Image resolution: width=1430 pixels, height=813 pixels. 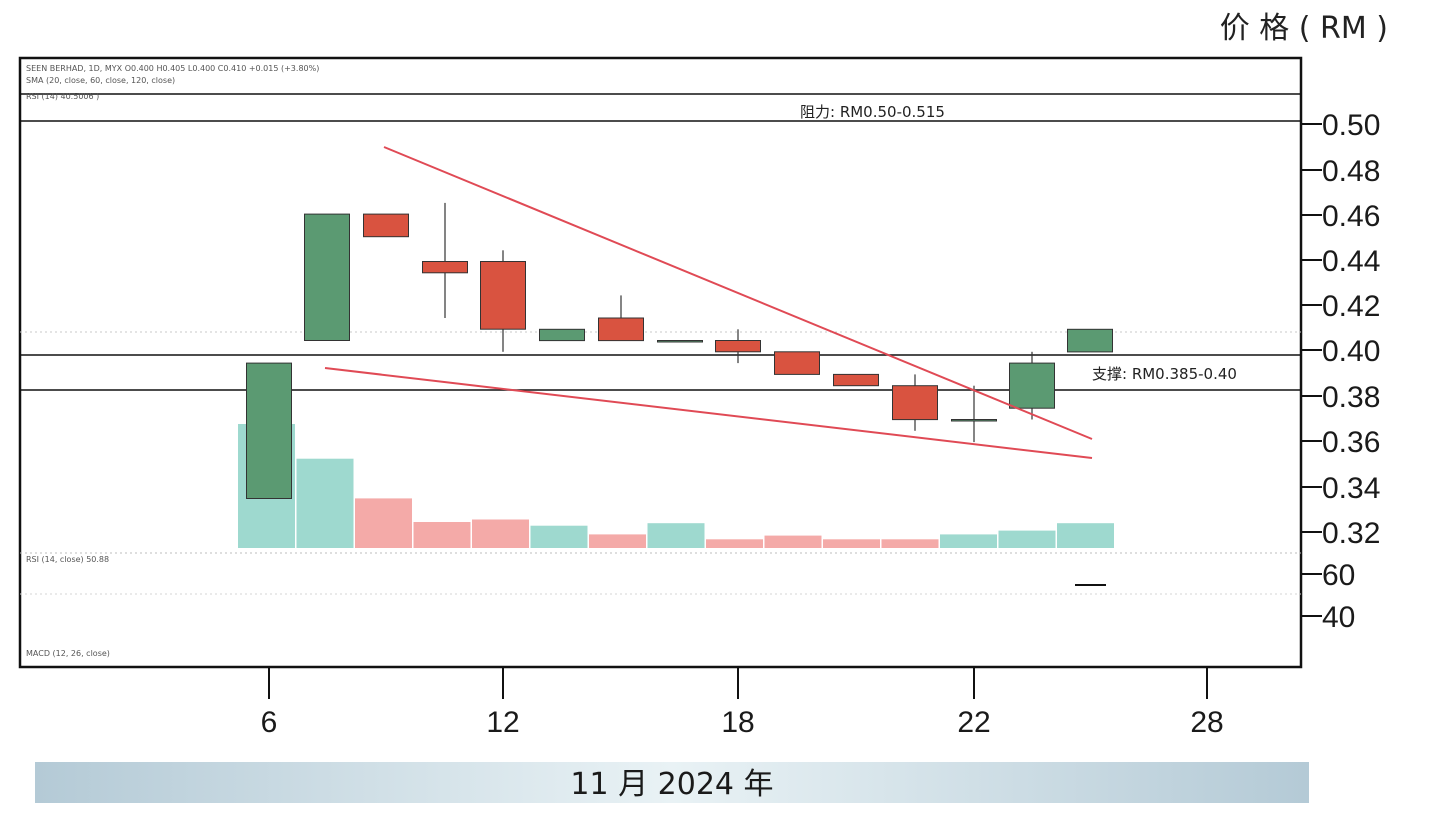 I want to click on x-tick-label: 22, so click(x=973, y=722).